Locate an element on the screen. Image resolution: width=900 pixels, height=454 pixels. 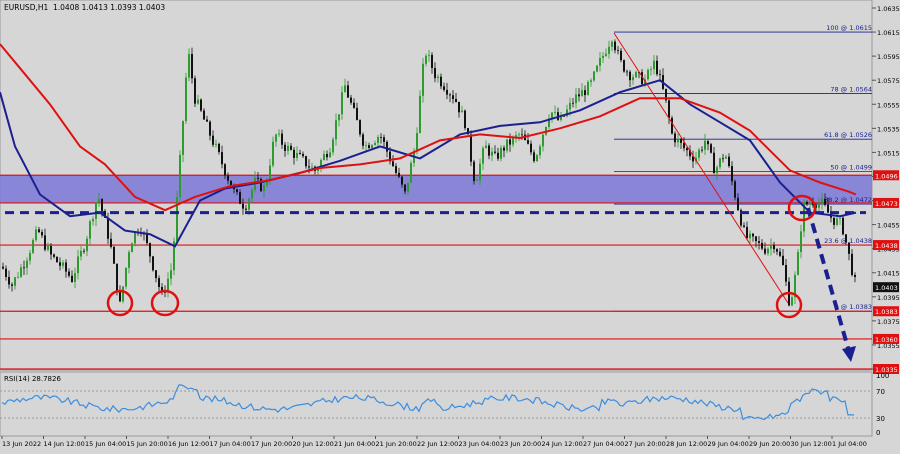
ohlc-label: 1.0408 1.0413 1.0393 1.0403 is located at coordinates (109, 7).